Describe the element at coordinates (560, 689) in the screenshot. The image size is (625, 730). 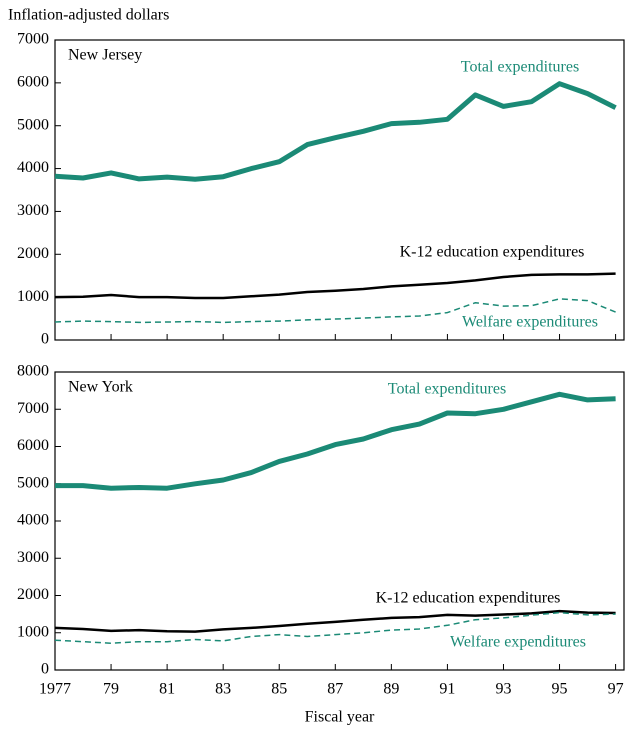
I see `x-tick-label: 95` at that location.